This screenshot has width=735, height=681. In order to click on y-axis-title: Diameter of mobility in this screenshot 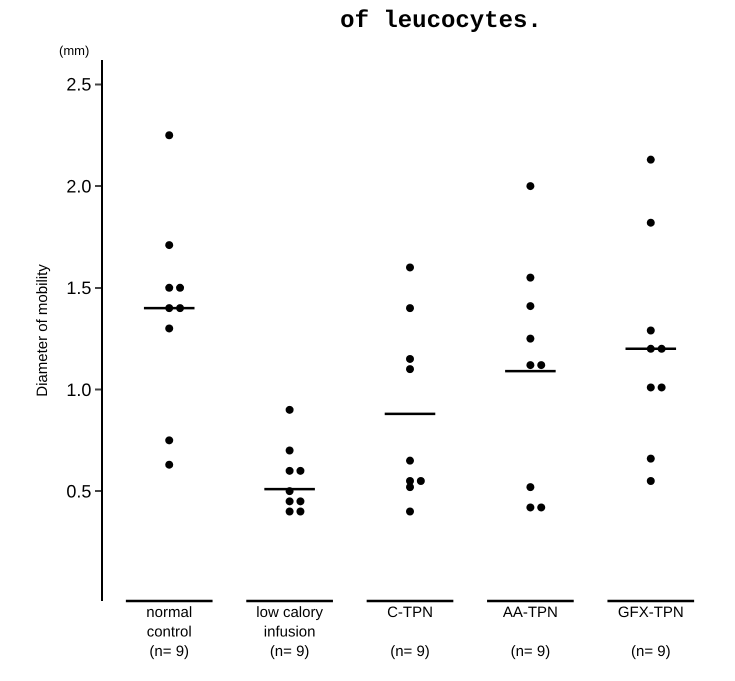, I will do `click(43, 330)`.